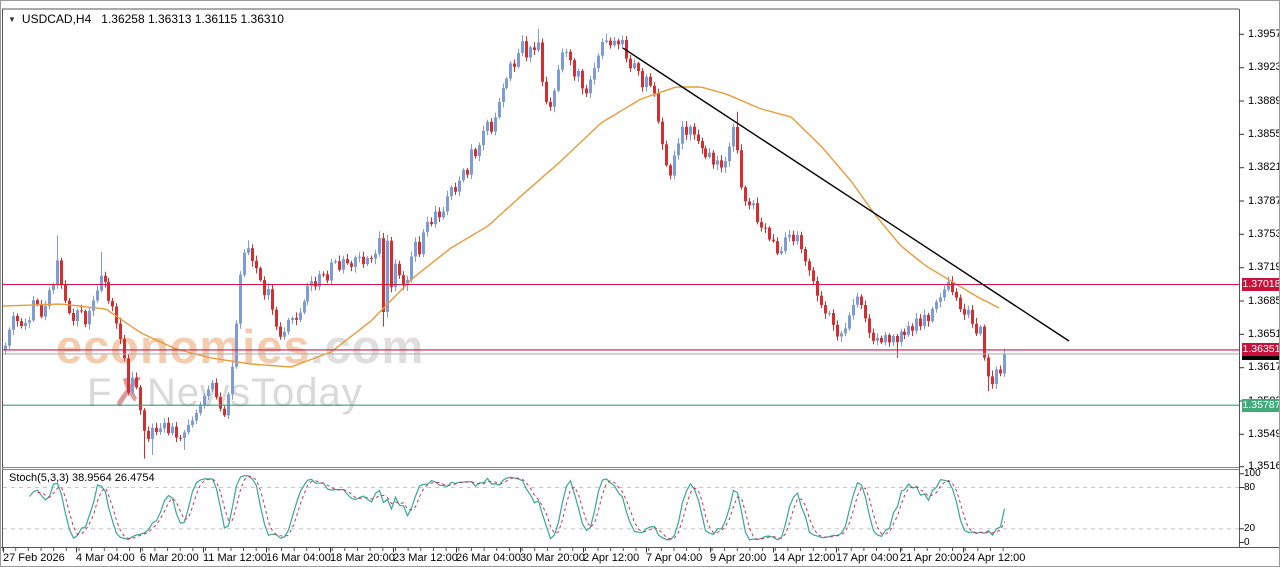 This screenshot has height=567, width=1280. I want to click on symbol-timeframe: USDCAD,H4, so click(56, 19).